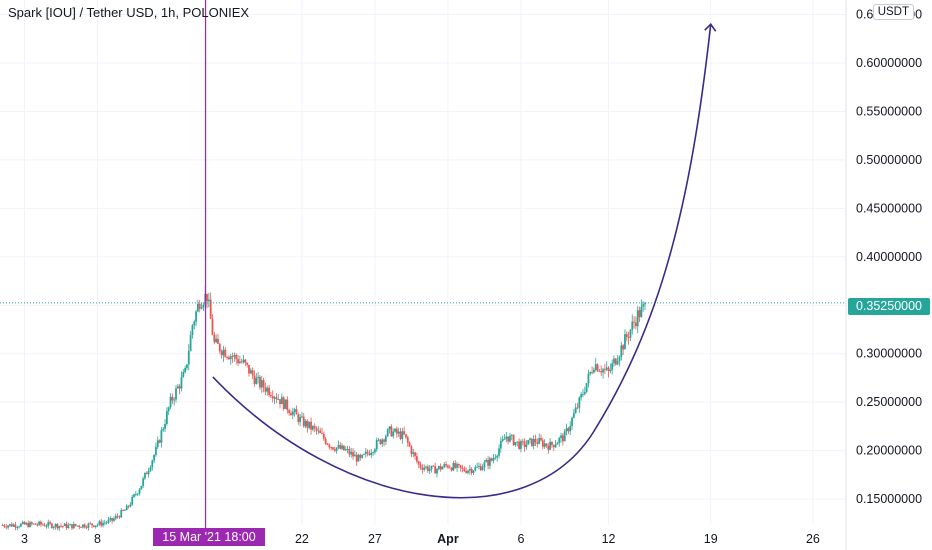  What do you see at coordinates (129, 12) in the screenshot?
I see `chart-title: Spark [IOU] / Tether USD, 1h, POLONIEX` at bounding box center [129, 12].